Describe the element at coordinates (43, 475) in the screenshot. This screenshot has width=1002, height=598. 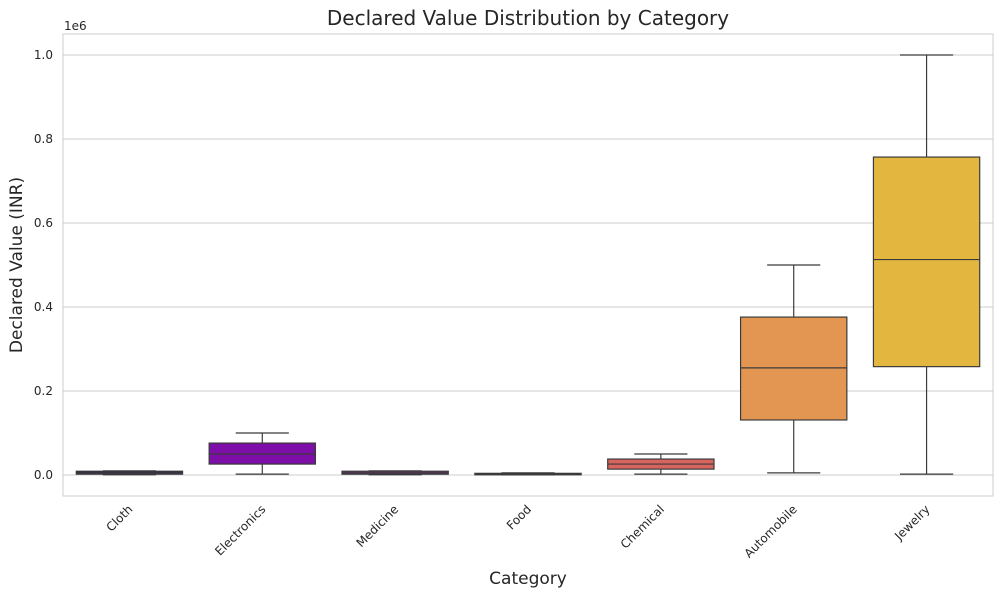
I see `y-tick-label: 0.0` at that location.